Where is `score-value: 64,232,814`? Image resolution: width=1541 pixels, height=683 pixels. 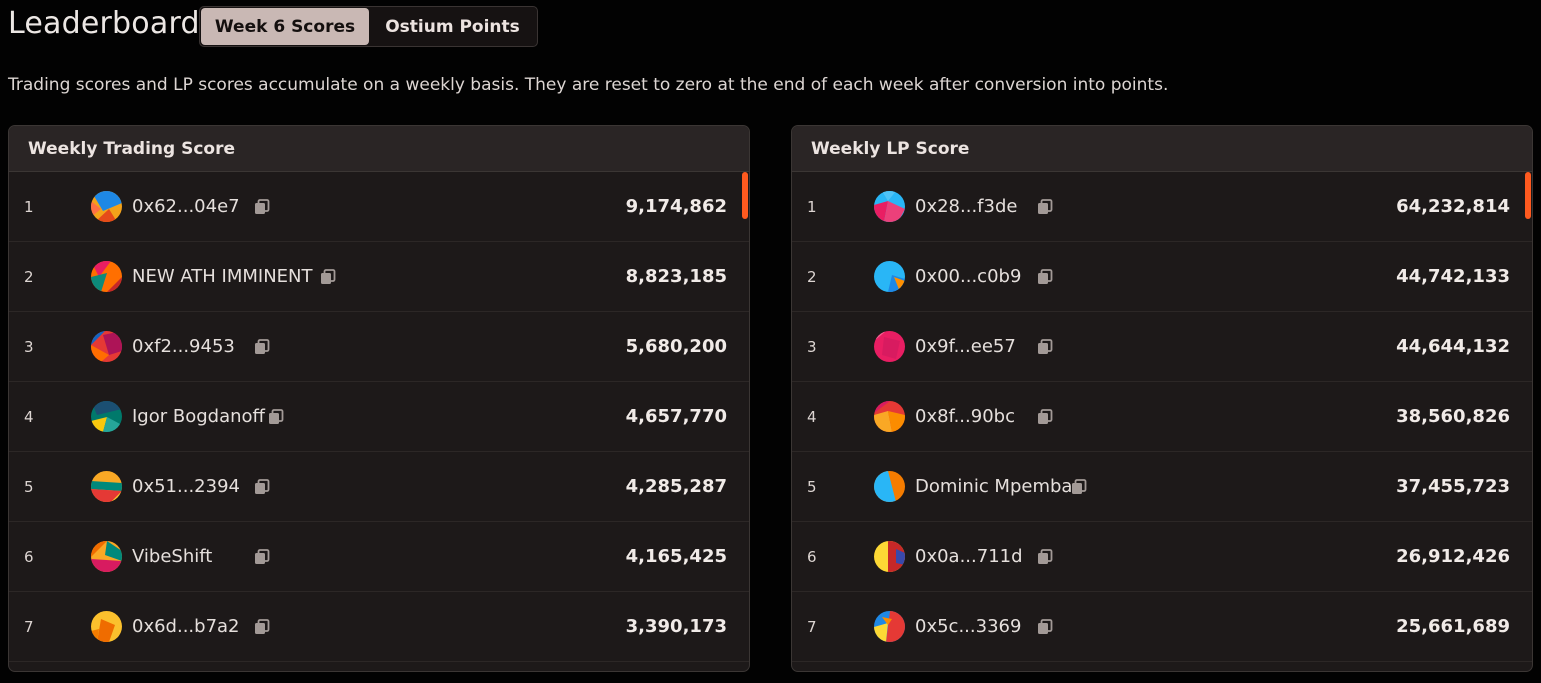 score-value: 64,232,814 is located at coordinates (1453, 206).